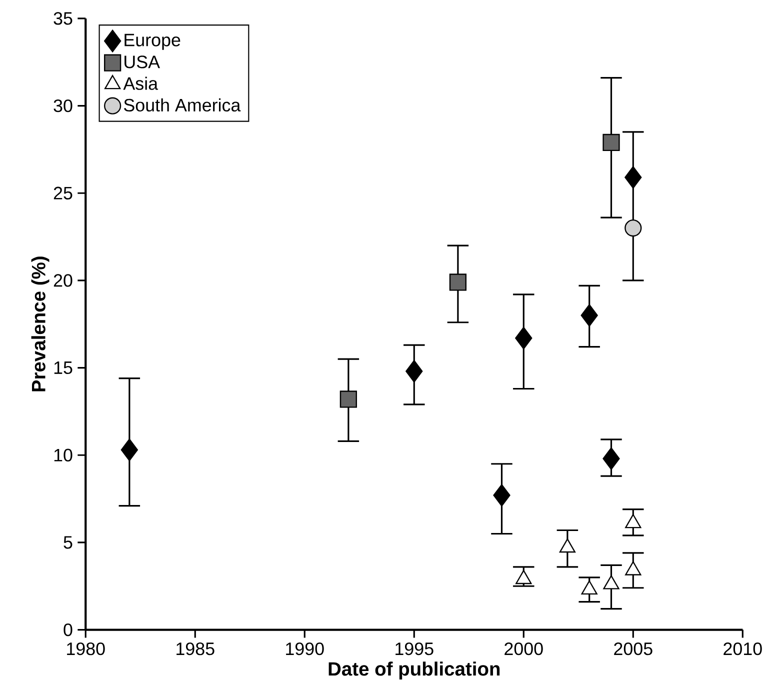  What do you see at coordinates (415, 649) in the screenshot?
I see `x-tick-label: 1995` at bounding box center [415, 649].